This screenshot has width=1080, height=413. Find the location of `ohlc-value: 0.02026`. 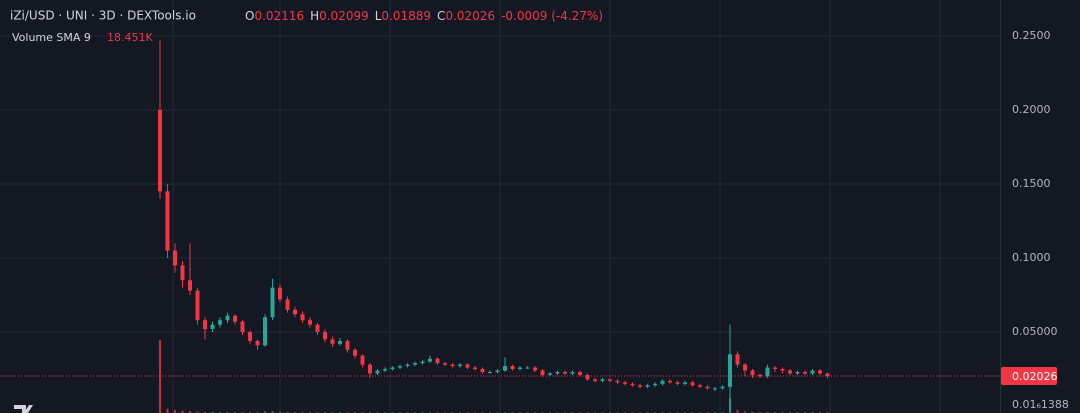

ohlc-value: 0.02026 is located at coordinates (470, 16).